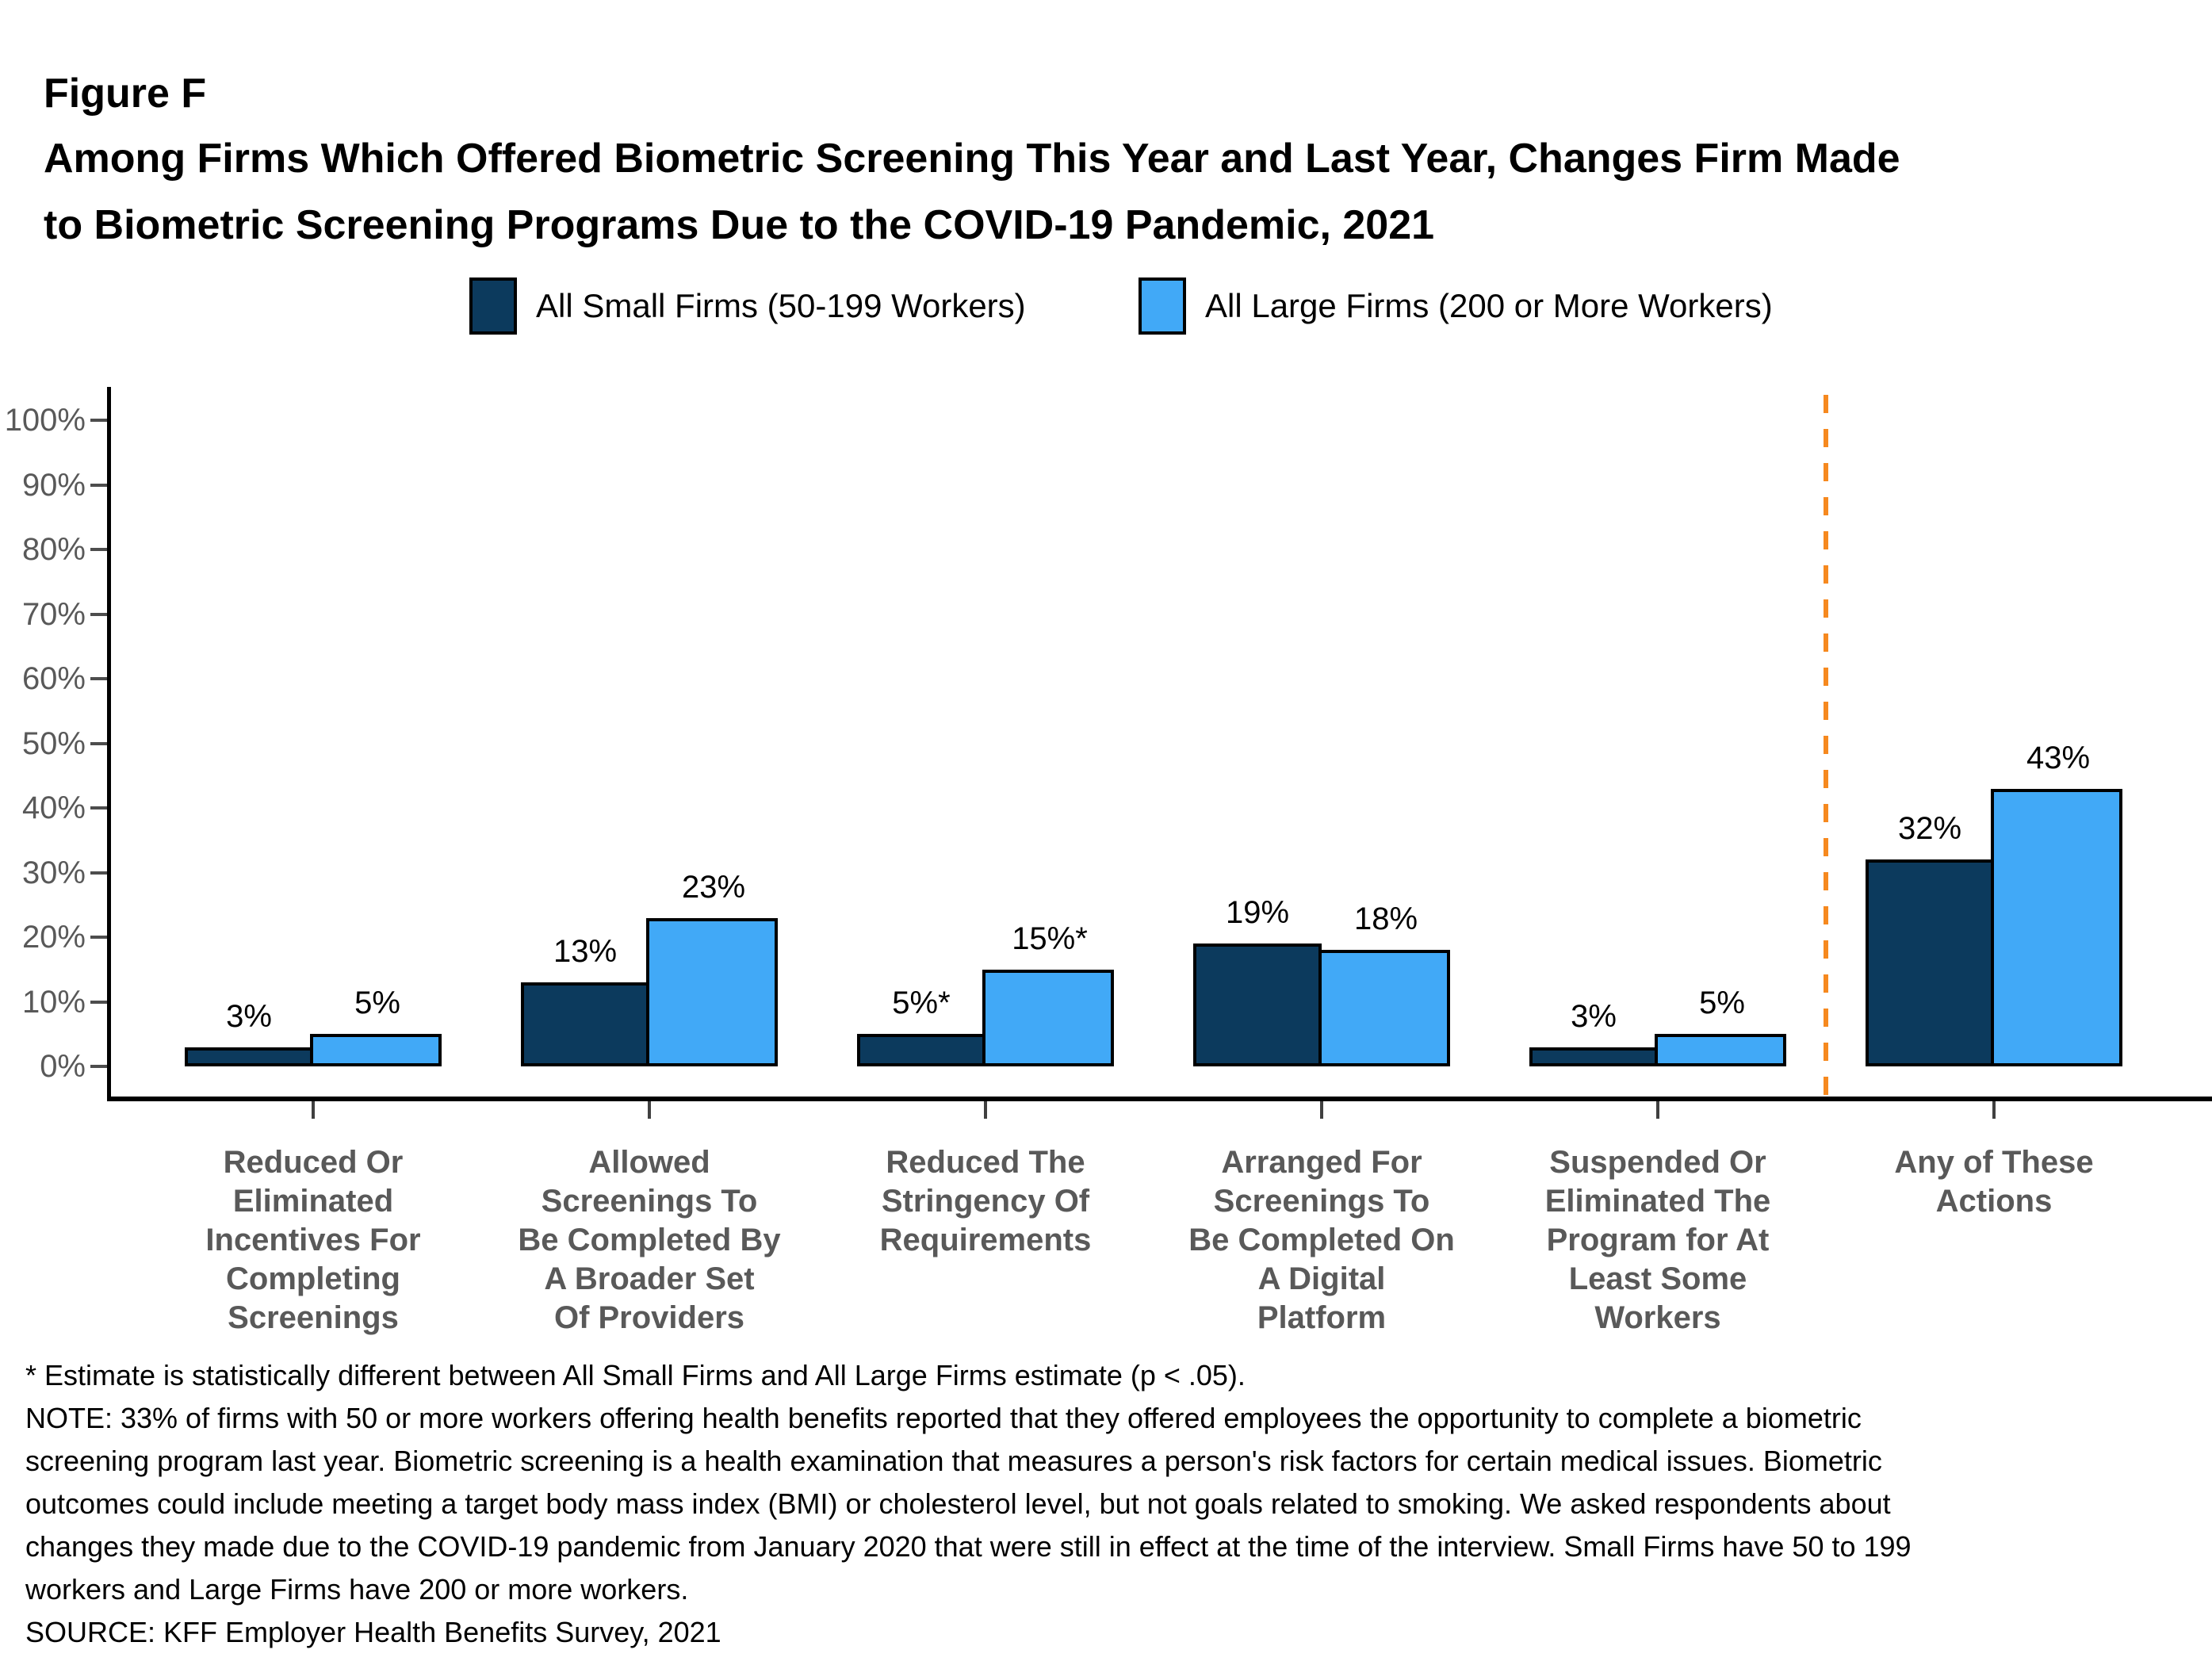 This screenshot has width=2212, height=1665. I want to click on category-label: Reduced The Stringency Of Requirements, so click(986, 1201).